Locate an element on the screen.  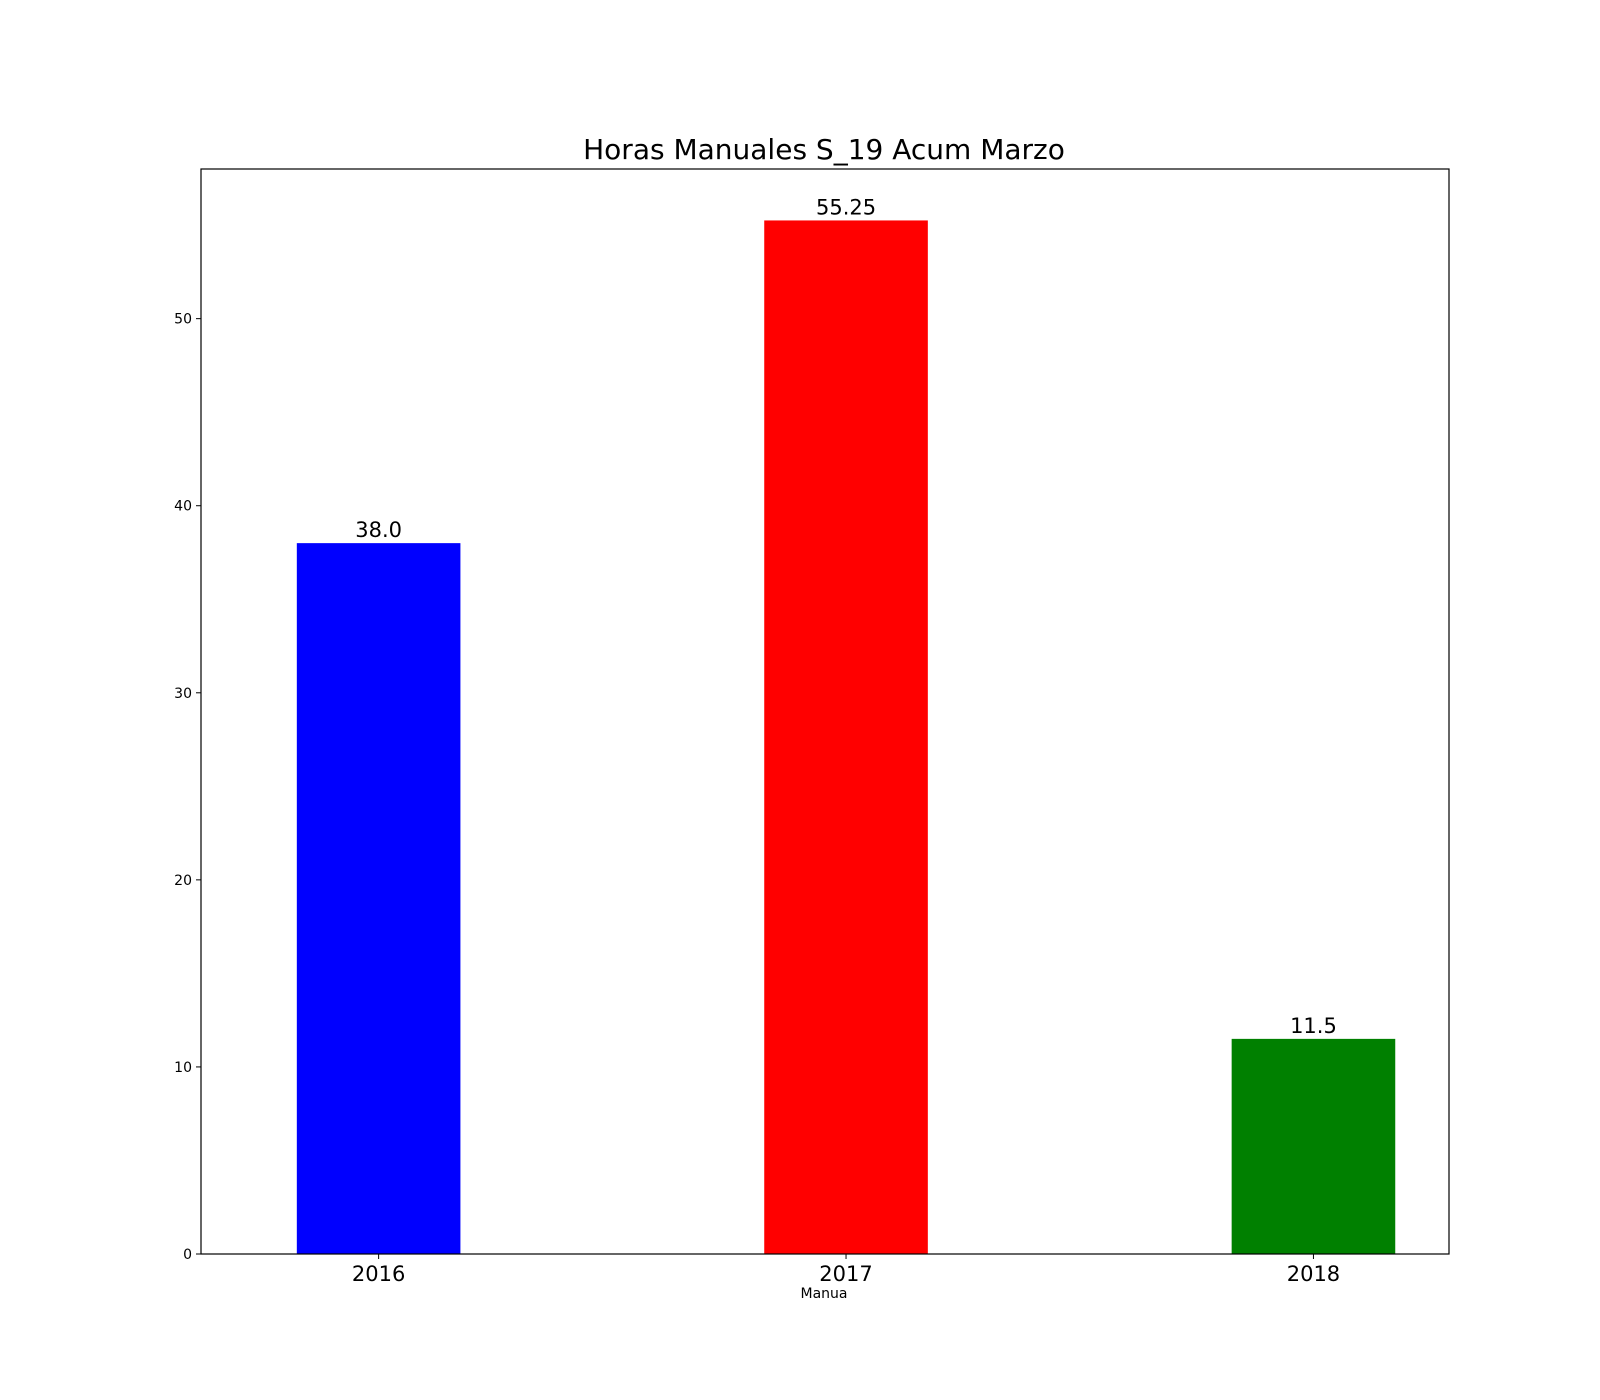
bar-value-label-2018: 11.5 is located at coordinates (1313, 1026).